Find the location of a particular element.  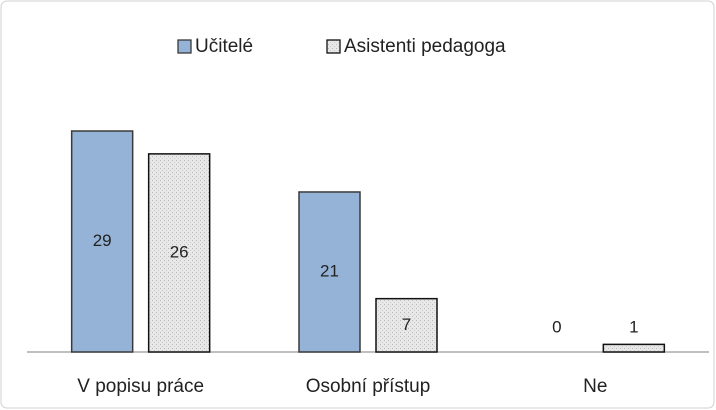

data-label: 29 is located at coordinates (102, 240).